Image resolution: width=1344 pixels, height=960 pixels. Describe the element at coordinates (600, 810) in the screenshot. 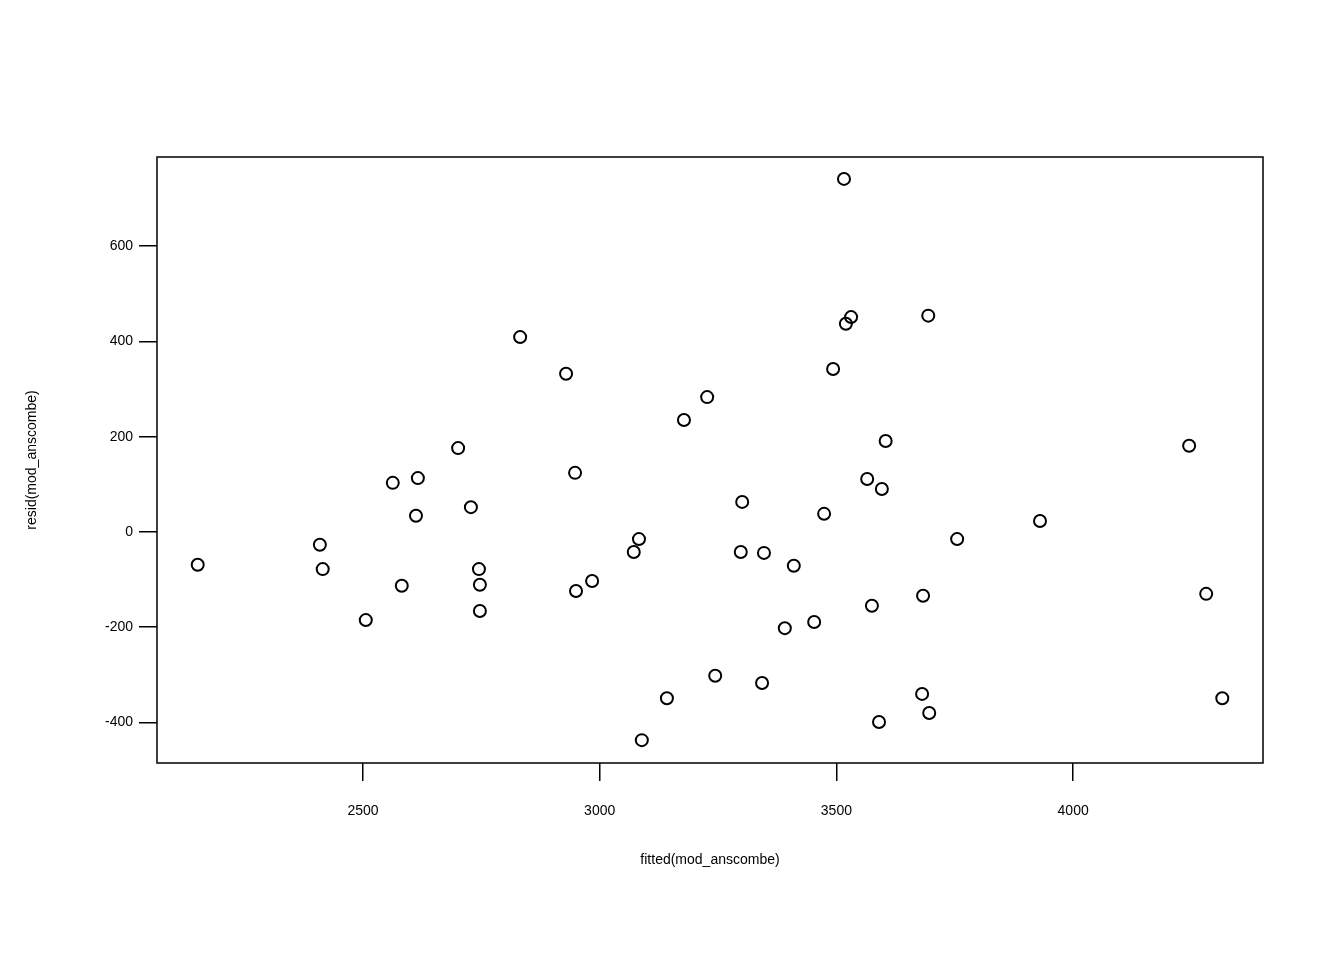

I see `x-tick-label: 3000` at that location.